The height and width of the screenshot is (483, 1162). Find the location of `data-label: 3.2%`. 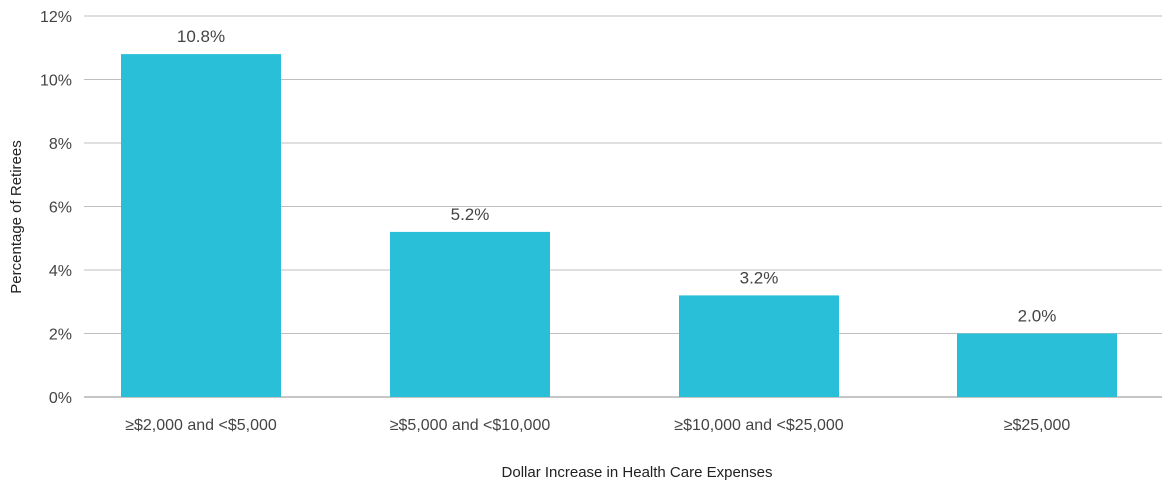

data-label: 3.2% is located at coordinates (759, 277).